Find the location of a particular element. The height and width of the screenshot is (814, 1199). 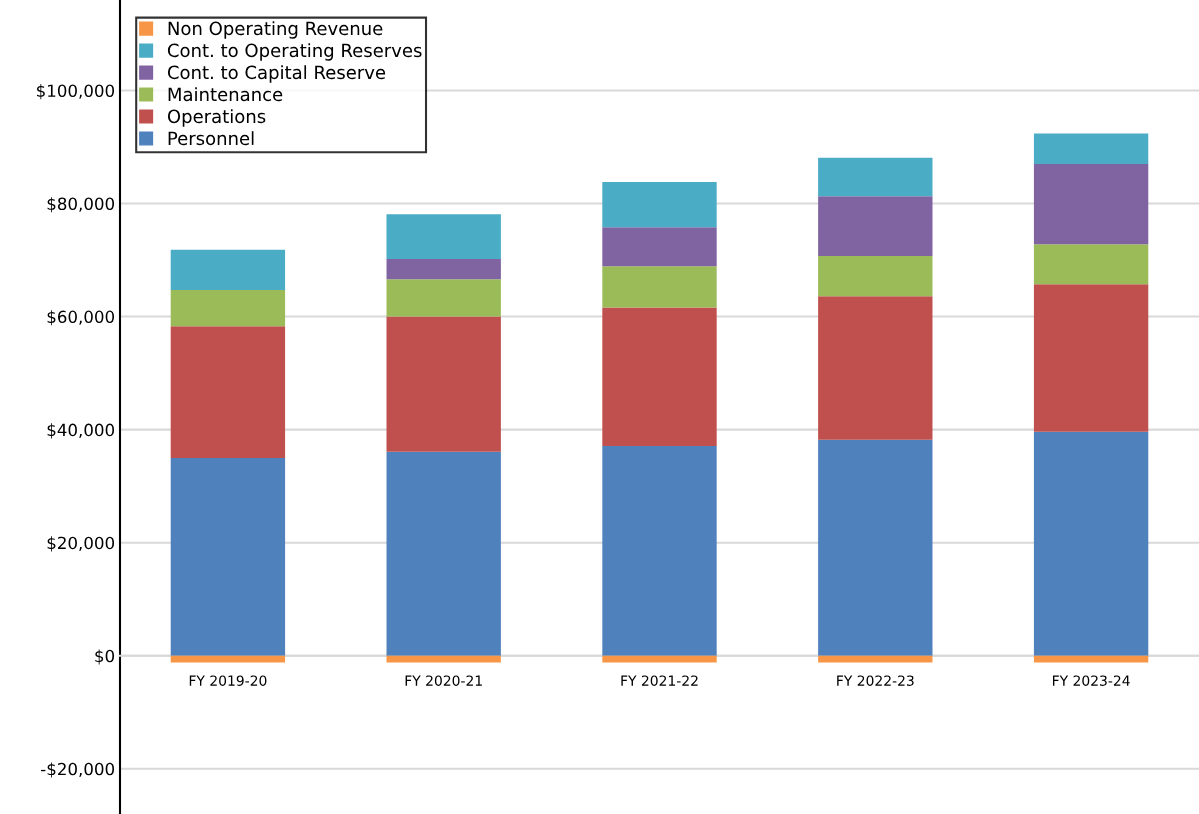

legend-label: Personnel is located at coordinates (211, 138).